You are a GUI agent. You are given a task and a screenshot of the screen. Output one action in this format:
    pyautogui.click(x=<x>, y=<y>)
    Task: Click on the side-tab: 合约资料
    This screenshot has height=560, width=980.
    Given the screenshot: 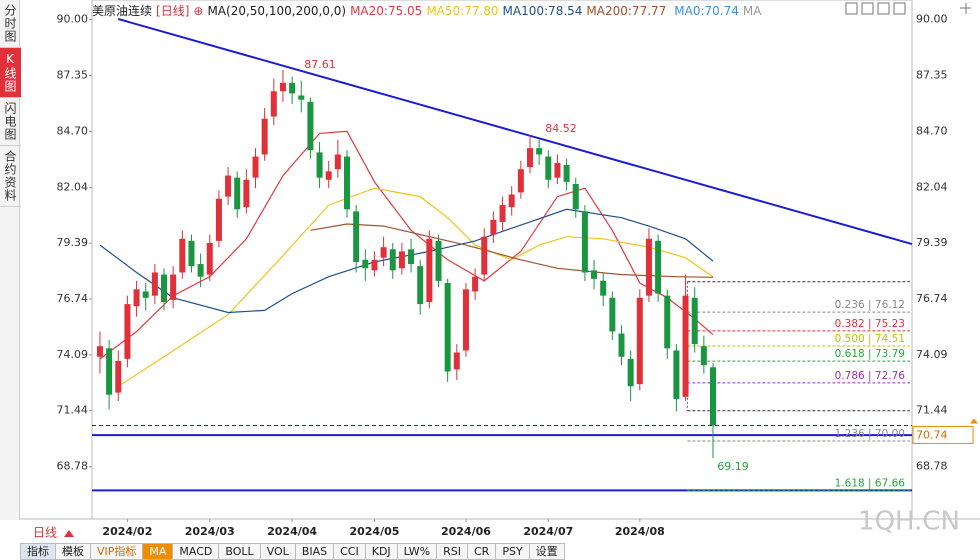 What is the action you would take?
    pyautogui.click(x=10, y=176)
    